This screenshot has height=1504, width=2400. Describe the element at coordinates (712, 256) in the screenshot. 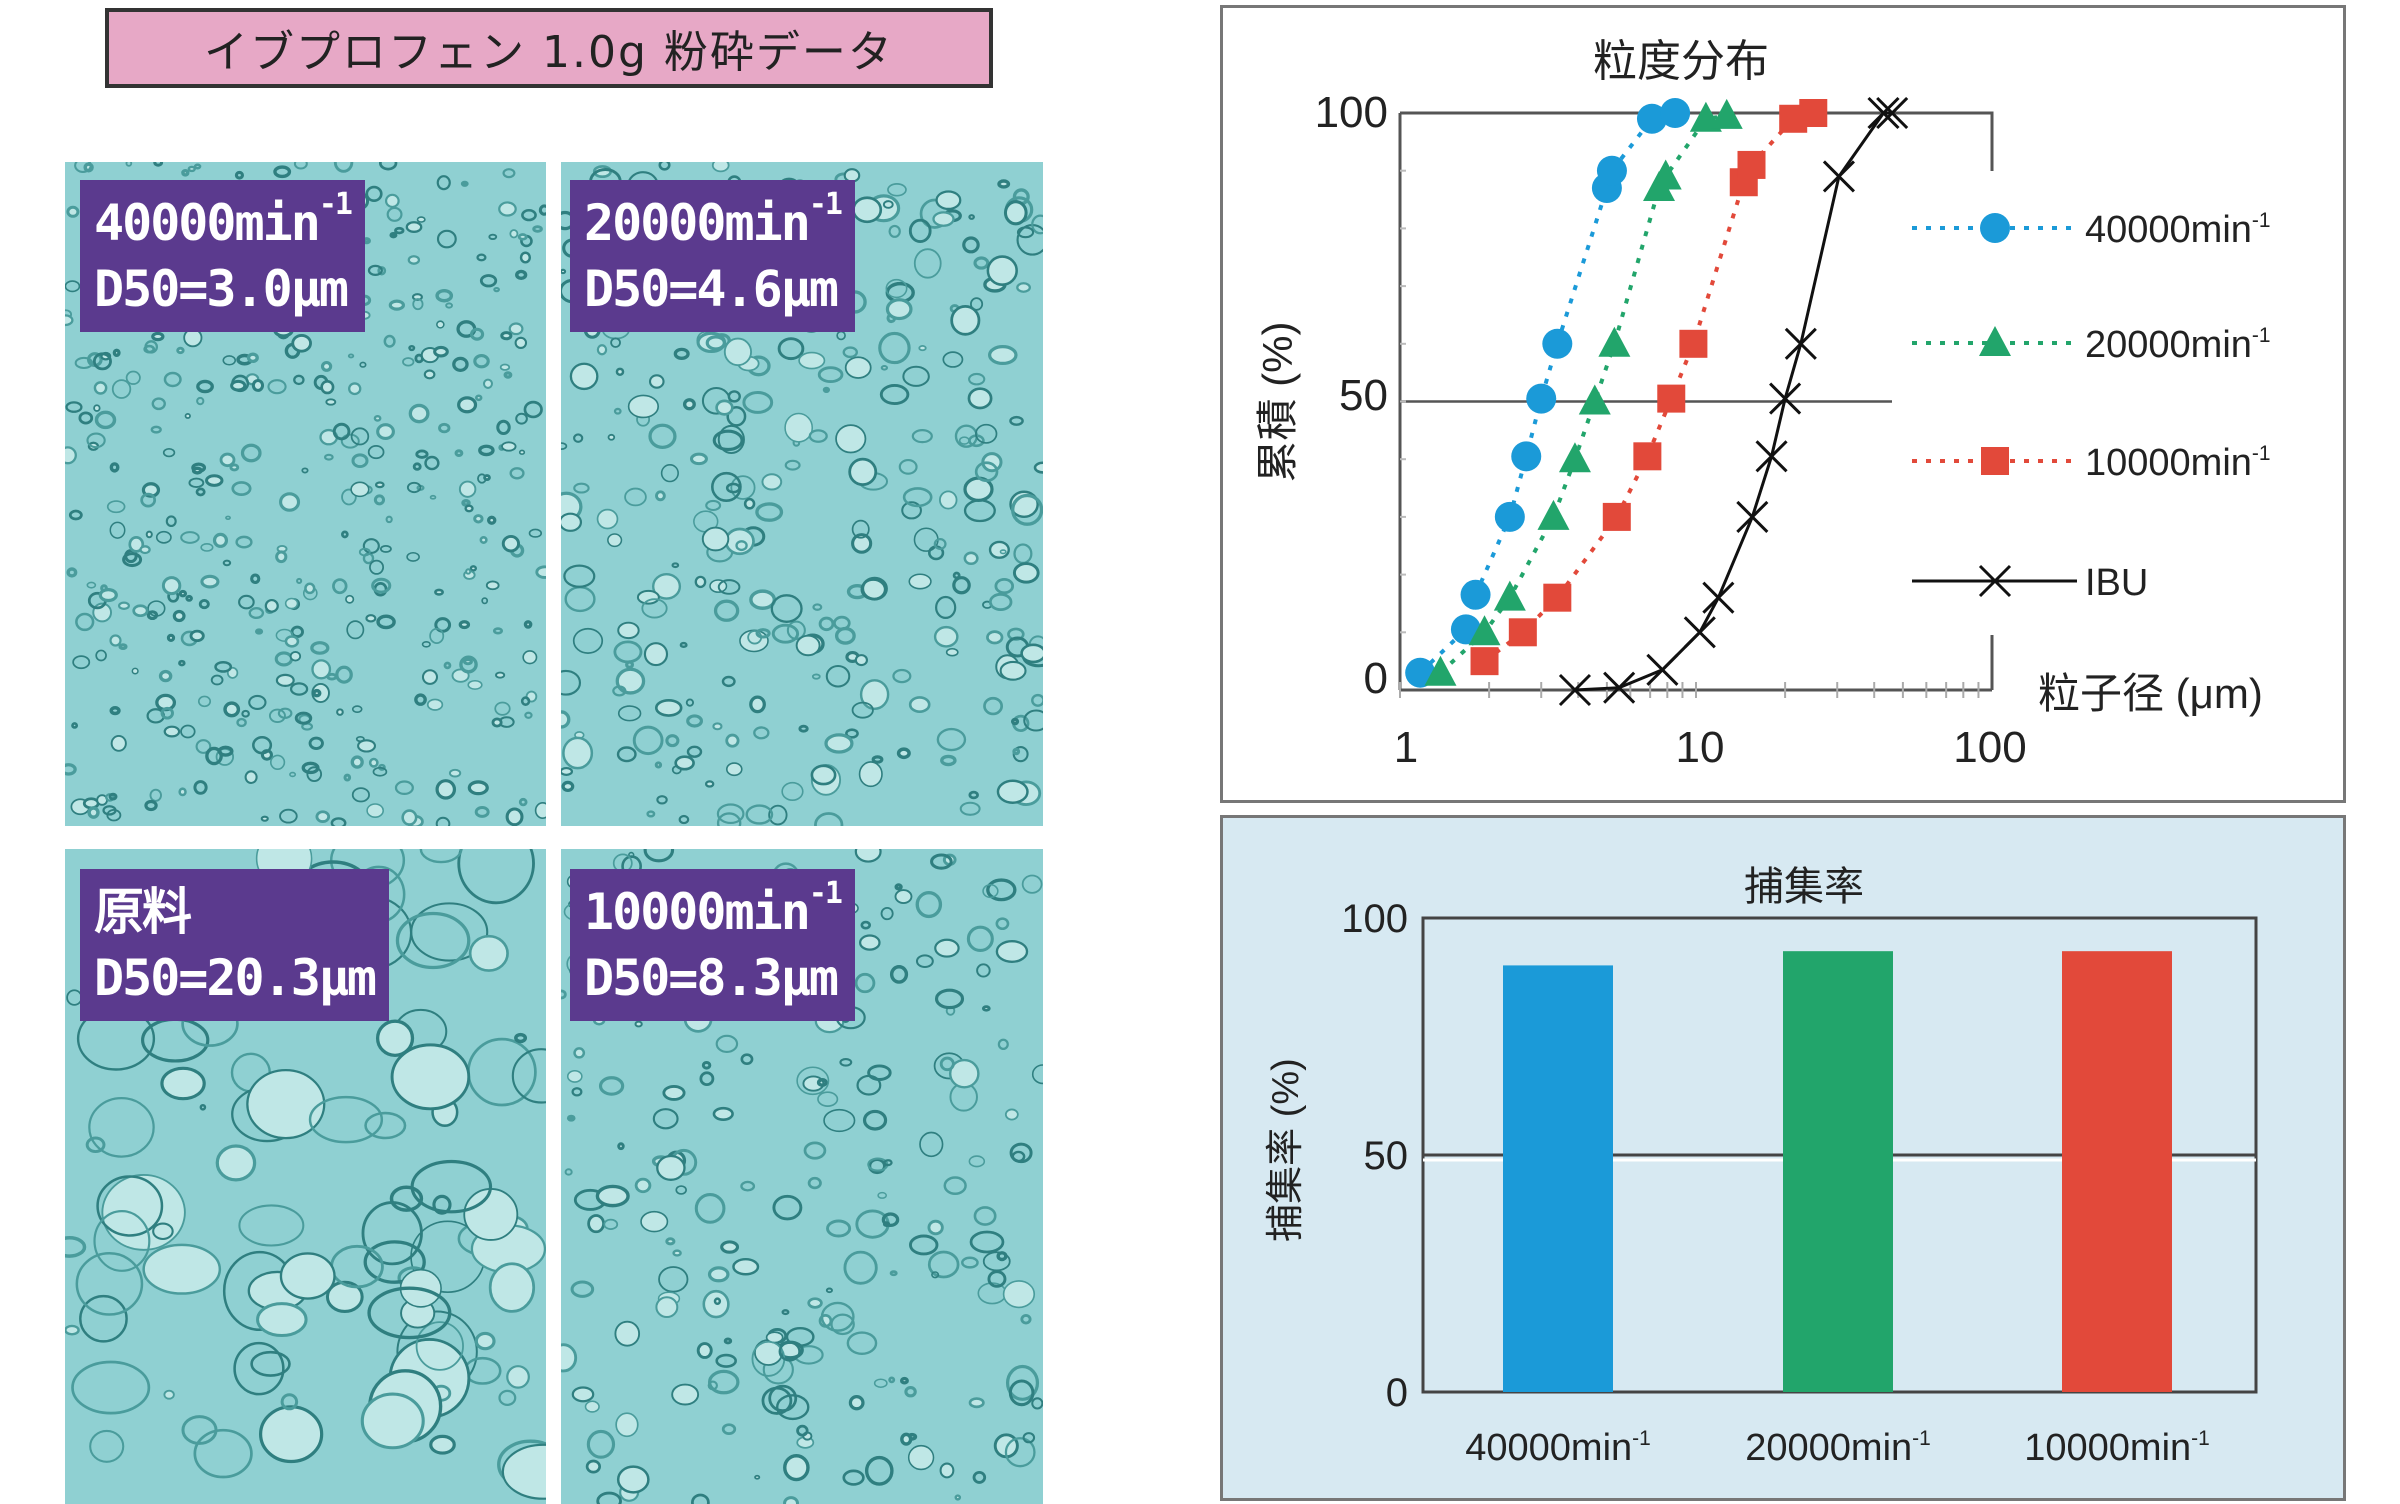

I see `micrograph-label: 20000min-1 D50=4.6μm` at that location.